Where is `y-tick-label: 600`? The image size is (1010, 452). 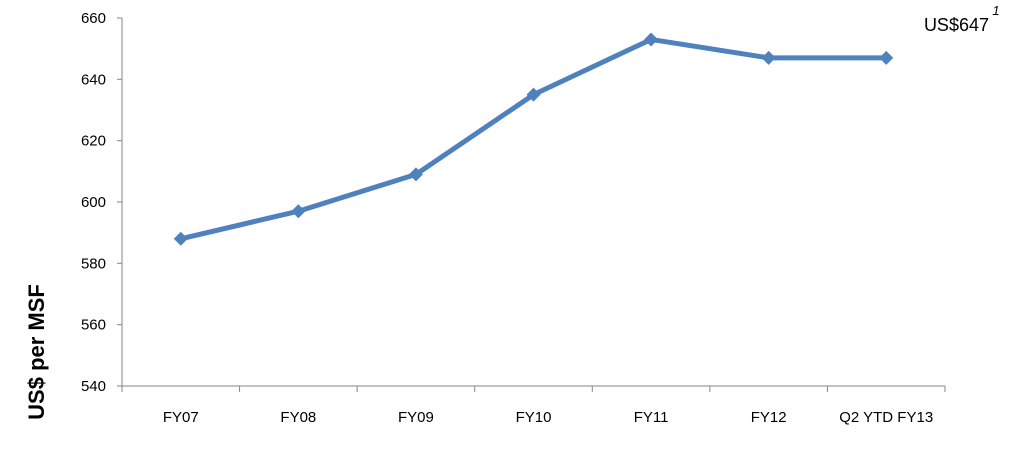
y-tick-label: 600 is located at coordinates (93, 202).